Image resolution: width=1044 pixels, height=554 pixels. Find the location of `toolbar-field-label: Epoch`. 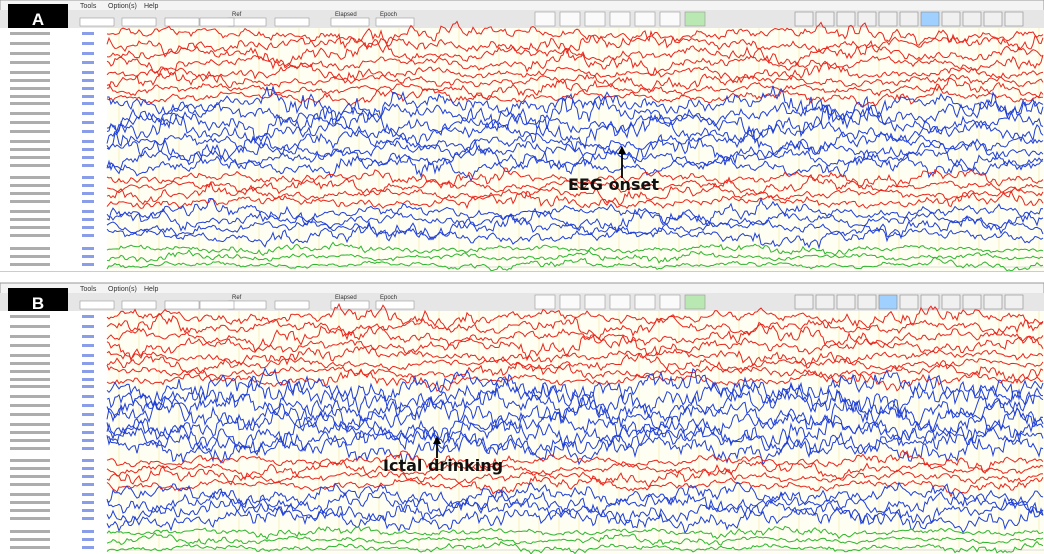

toolbar-field-label: Epoch is located at coordinates (388, 15).